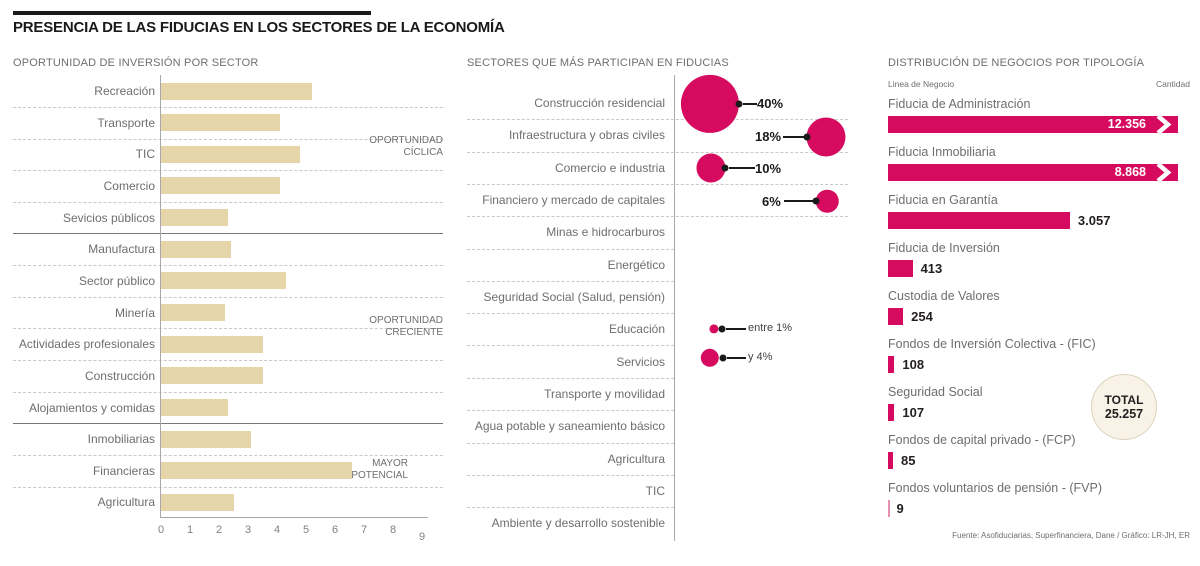  Describe the element at coordinates (604, 394) in the screenshot. I see `sector-label: Transporte y movilidad` at that location.